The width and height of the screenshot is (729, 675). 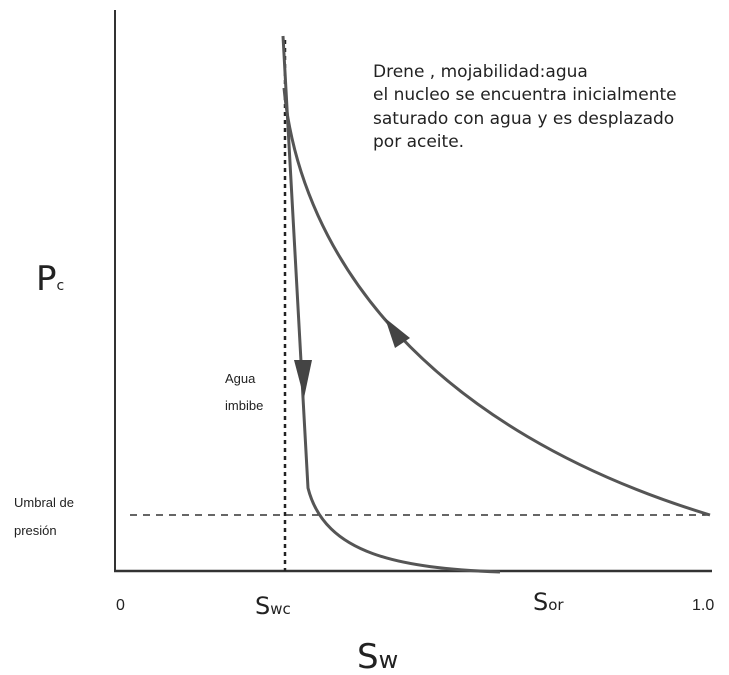 I want to click on label-sub: c, so click(x=61, y=286).